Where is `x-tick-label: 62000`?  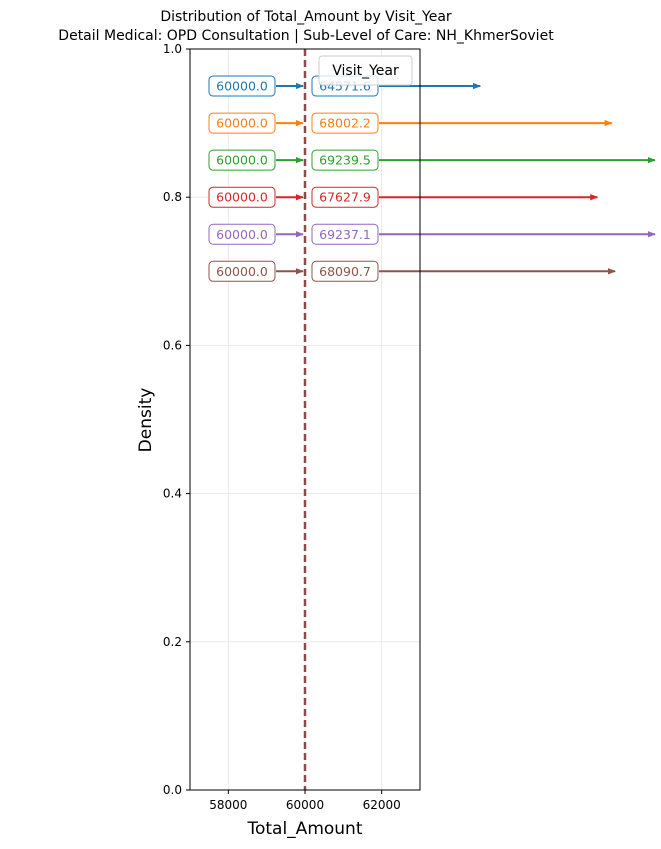
x-tick-label: 62000 is located at coordinates (382, 805).